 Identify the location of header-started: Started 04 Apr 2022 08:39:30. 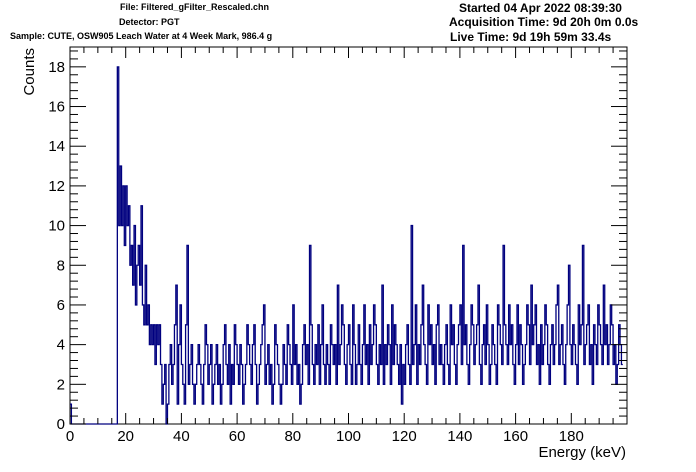
(540, 8).